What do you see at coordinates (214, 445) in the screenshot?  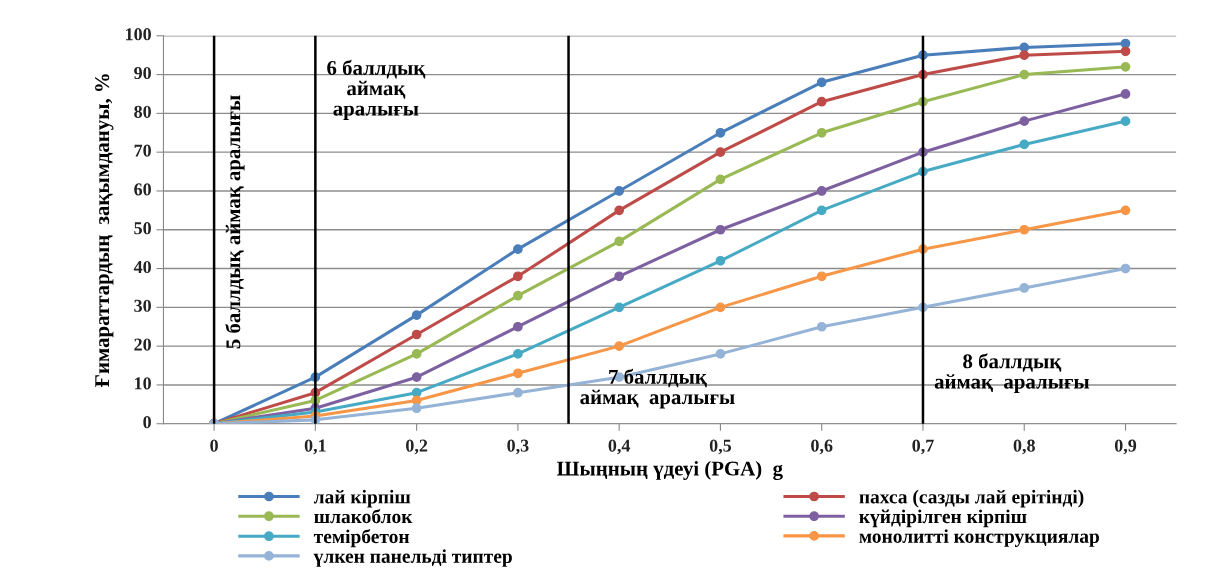 I see `x-tick-label: 0` at bounding box center [214, 445].